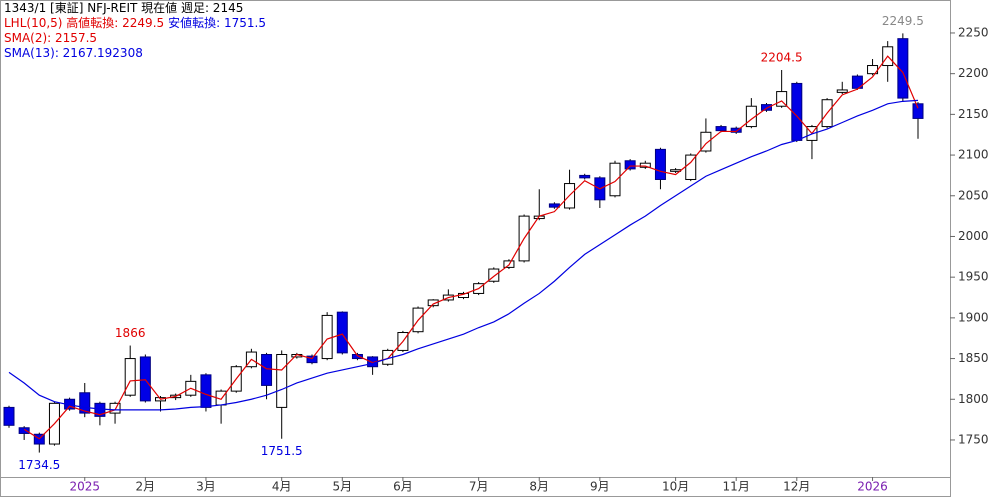 Image resolution: width=999 pixels, height=501 pixels. Describe the element at coordinates (973, 32) in the screenshot. I see `y-tick-label: 2250` at that location.